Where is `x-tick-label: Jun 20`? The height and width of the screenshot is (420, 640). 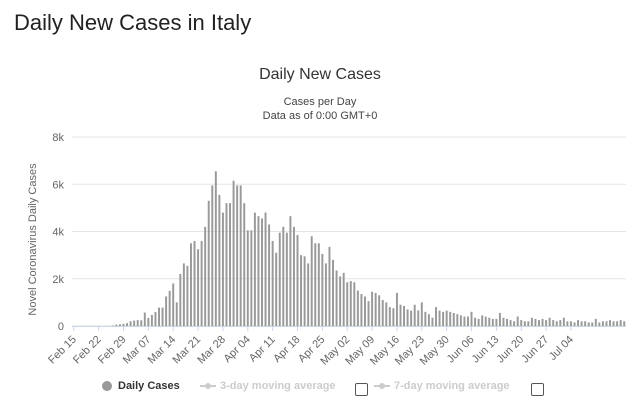 x-tick-label: Jun 20 is located at coordinates (511, 350).